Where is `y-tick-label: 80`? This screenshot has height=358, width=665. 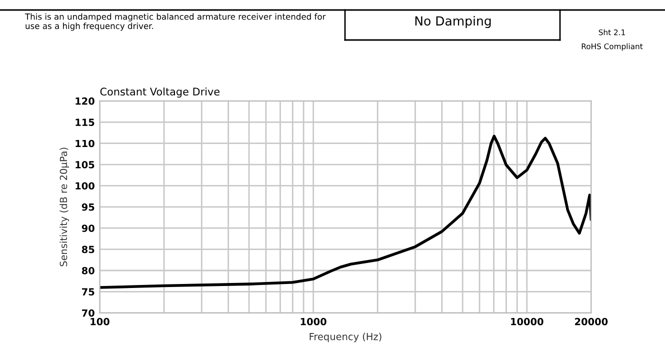 y-tick-label: 80 is located at coordinates (88, 270).